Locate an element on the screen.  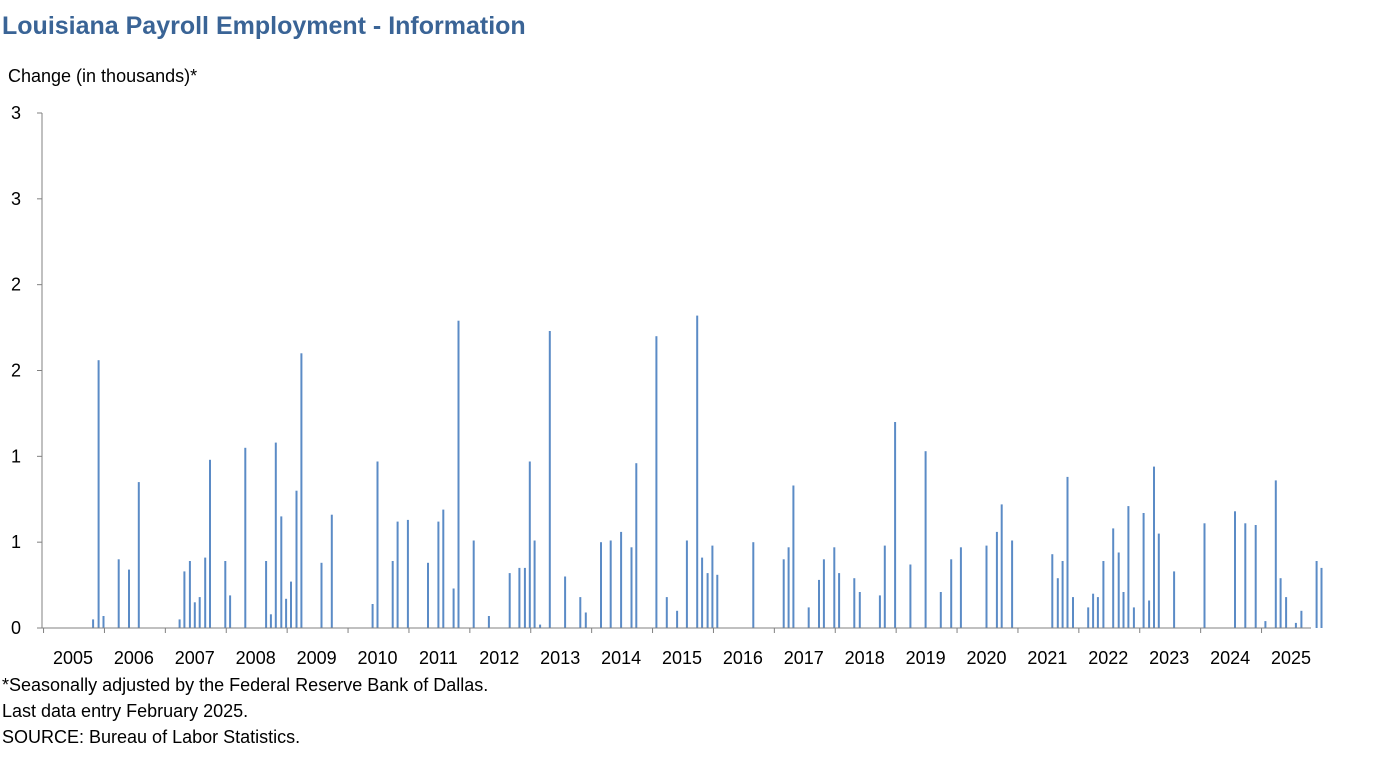
x-tick-label: 2016 is located at coordinates (743, 658).